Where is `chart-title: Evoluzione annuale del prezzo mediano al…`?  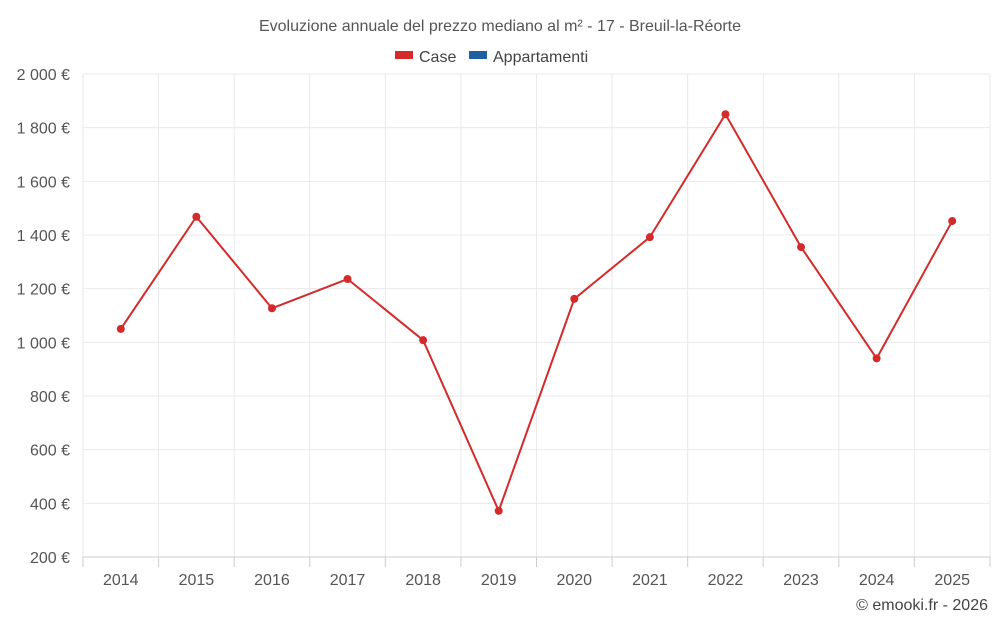
chart-title: Evoluzione annuale del prezzo mediano al… is located at coordinates (500, 26).